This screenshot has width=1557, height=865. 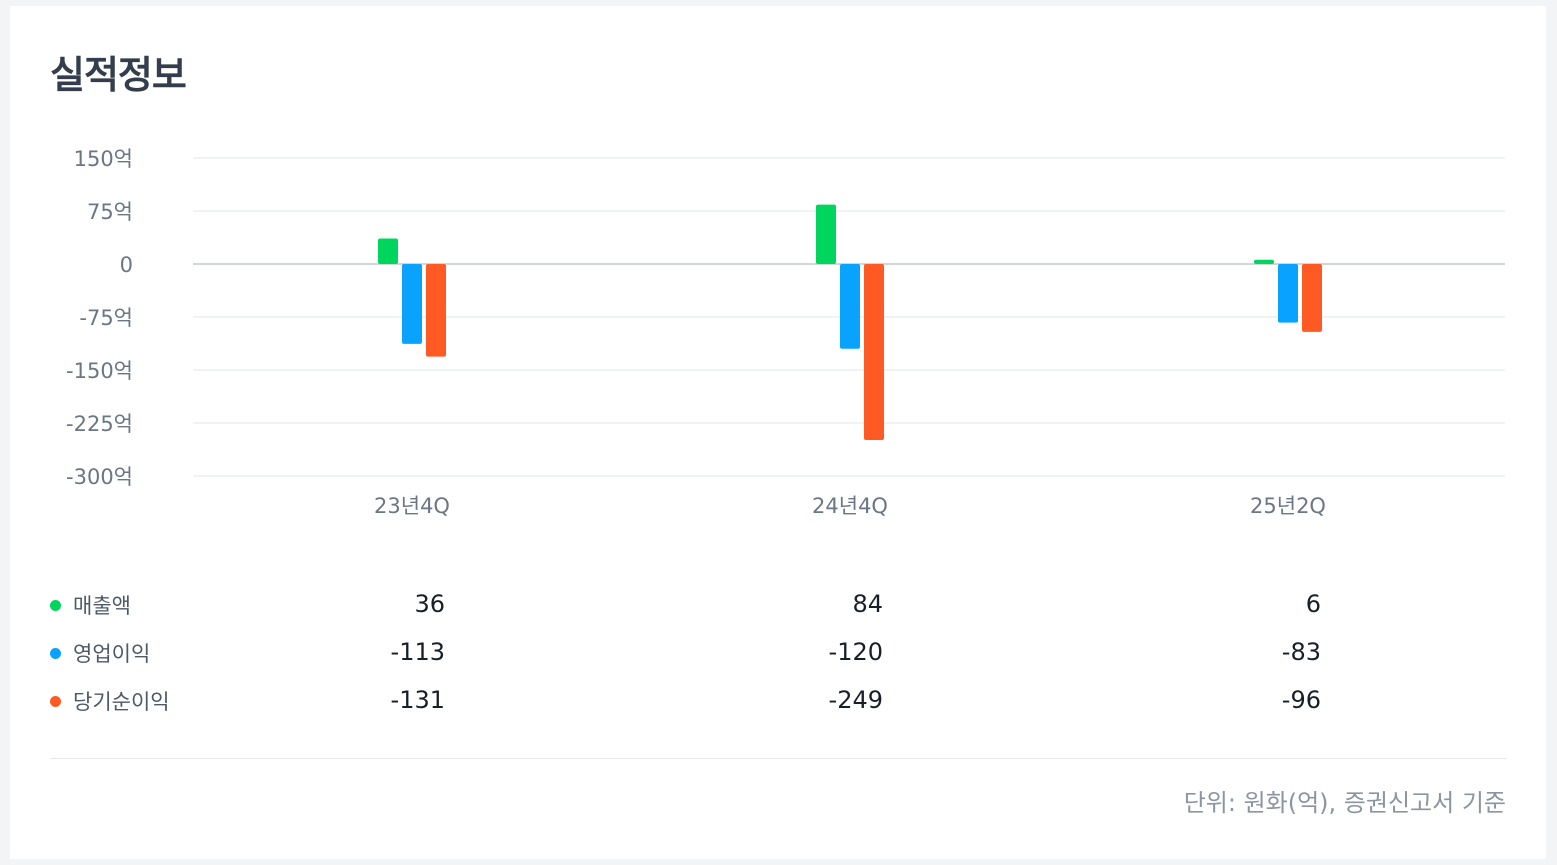 What do you see at coordinates (1301, 700) in the screenshot?
I see `value-net: -96` at bounding box center [1301, 700].